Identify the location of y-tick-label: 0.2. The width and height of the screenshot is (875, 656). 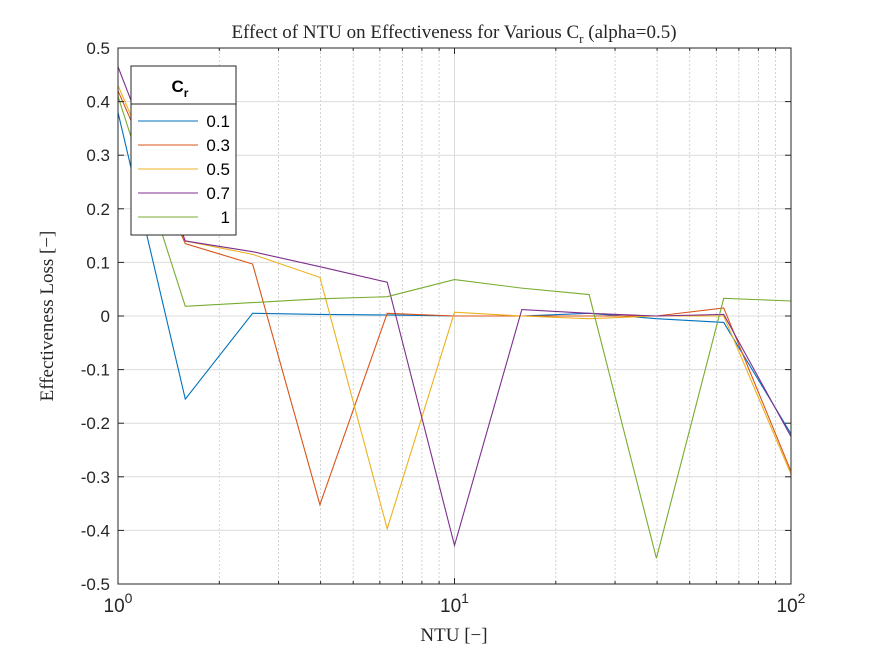
(98, 209).